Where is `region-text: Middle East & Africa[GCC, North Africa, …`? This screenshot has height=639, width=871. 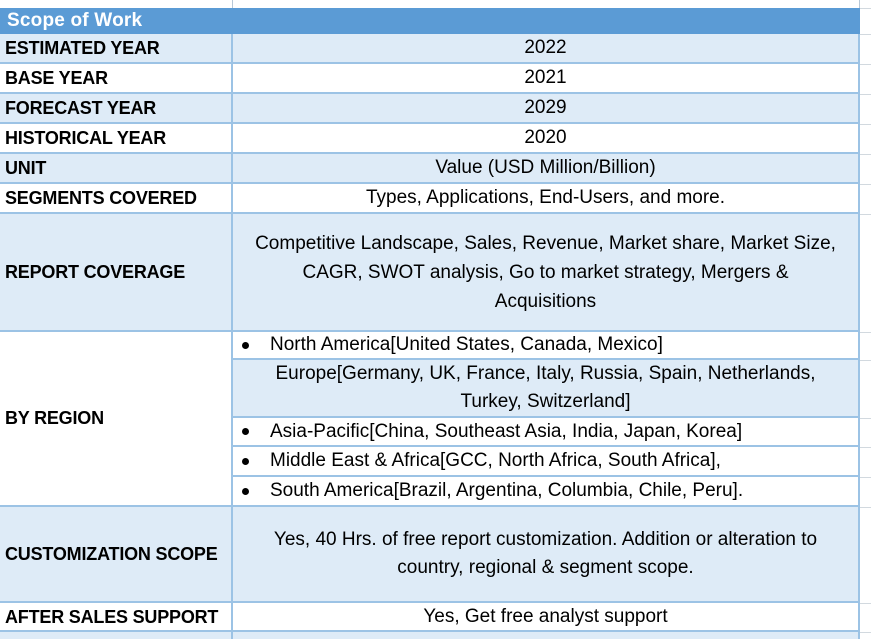
region-text: Middle East & Africa[GCC, North Africa, … is located at coordinates (495, 460).